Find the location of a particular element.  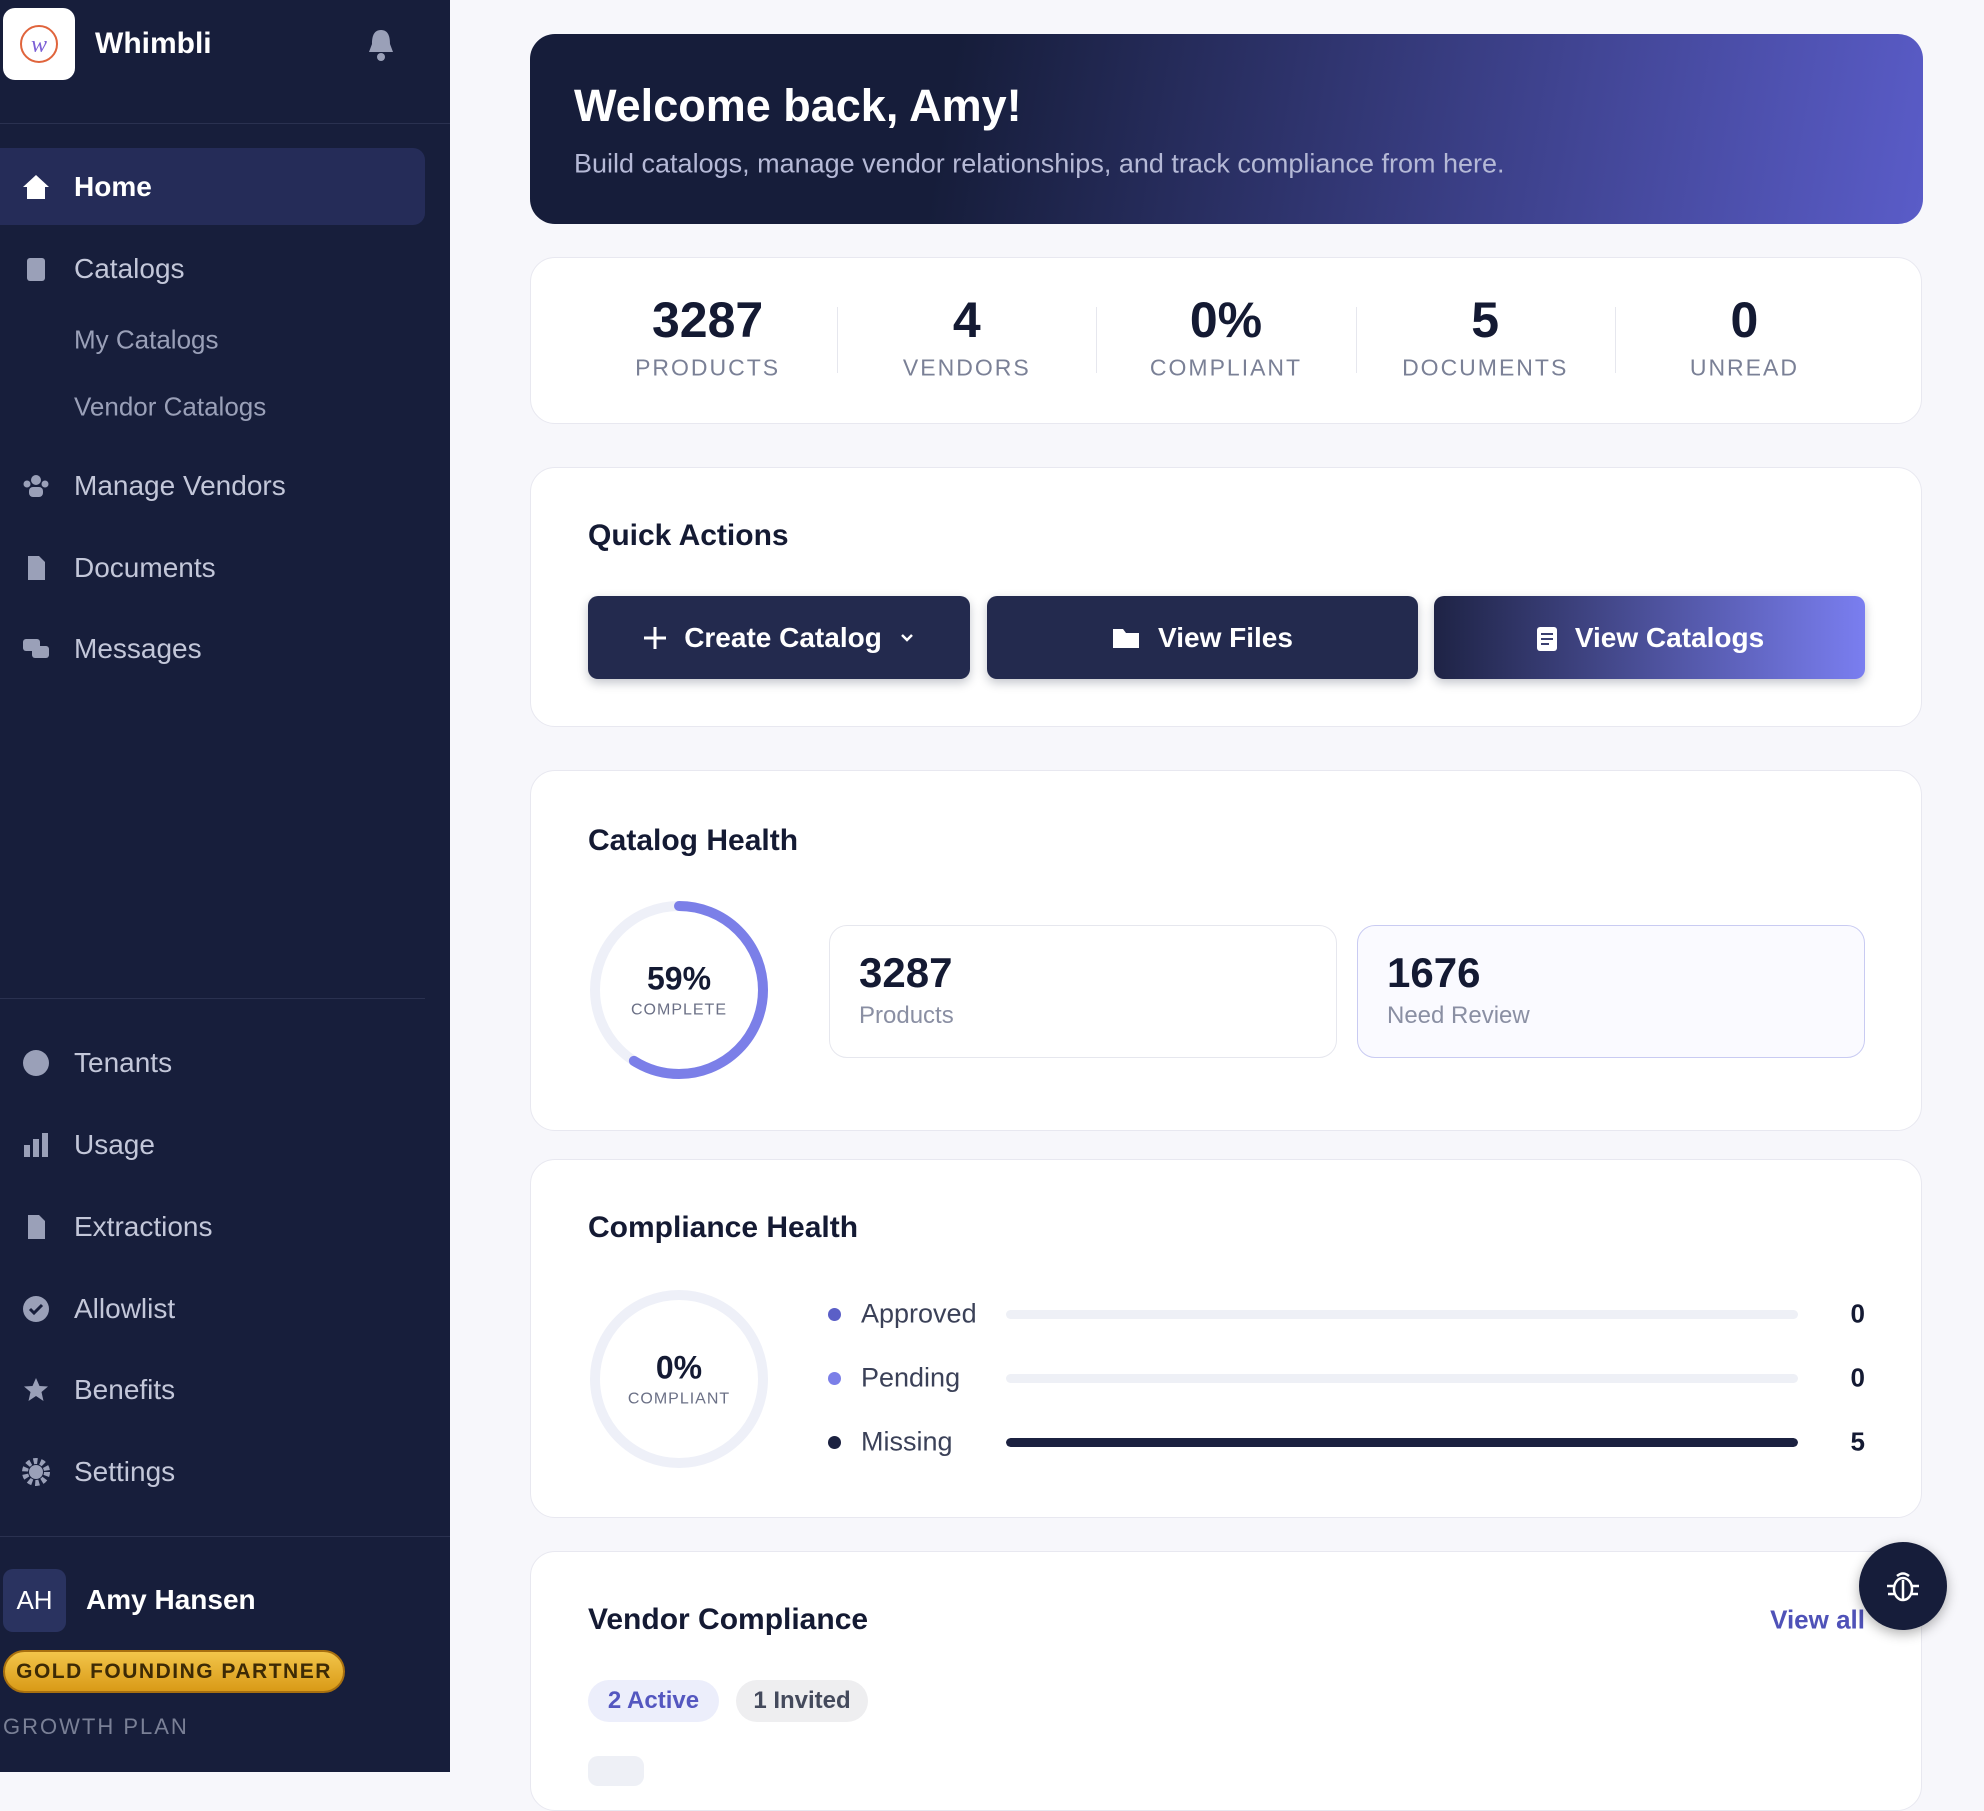

bug-icon is located at coordinates (1903, 1587).